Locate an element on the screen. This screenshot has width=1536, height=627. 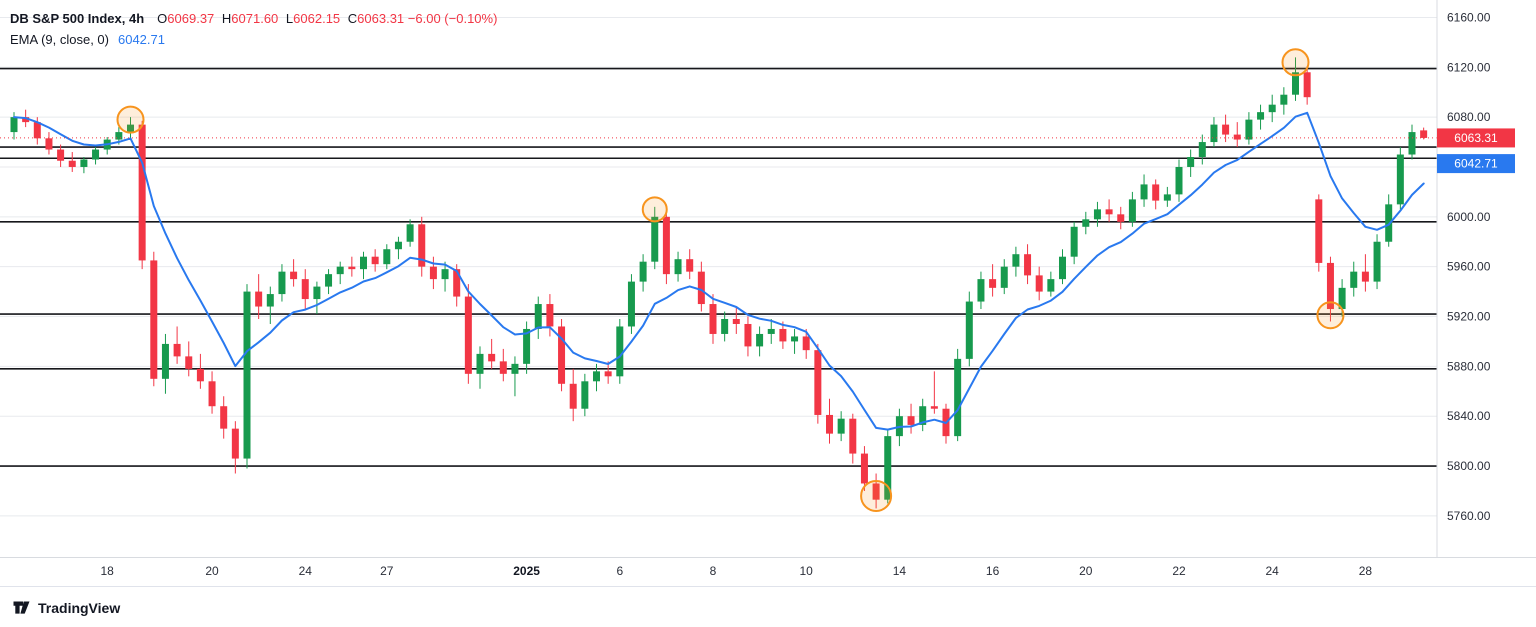
tradingview-logo-icon is located at coordinates (21, 607).